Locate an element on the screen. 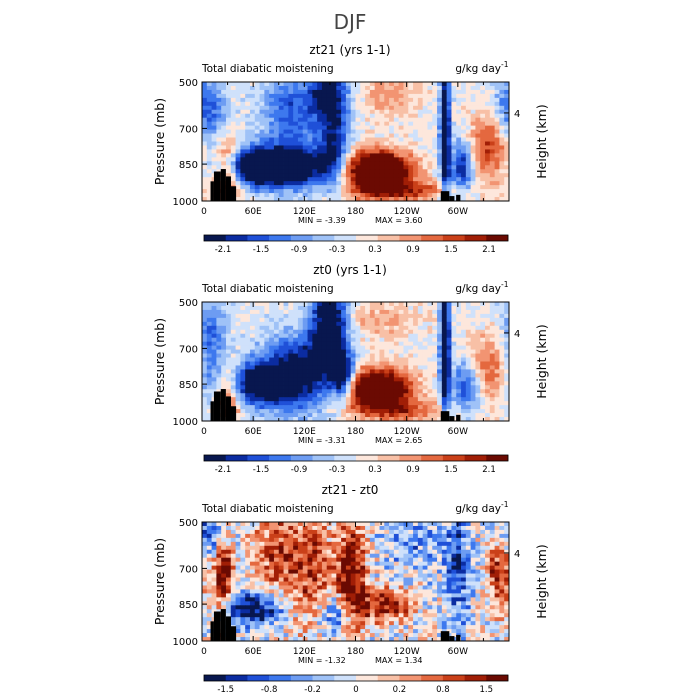 This screenshot has width=700, height=700. colorbar-swatch is located at coordinates (280, 458).